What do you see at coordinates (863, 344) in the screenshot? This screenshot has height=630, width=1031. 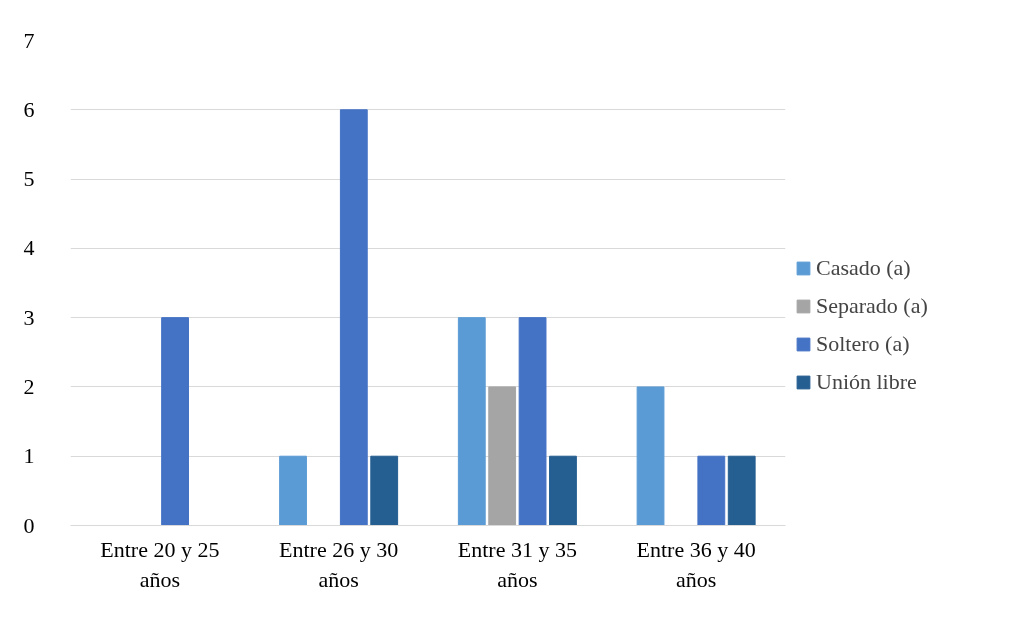 I see `legend-label: Soltero (a)` at bounding box center [863, 344].